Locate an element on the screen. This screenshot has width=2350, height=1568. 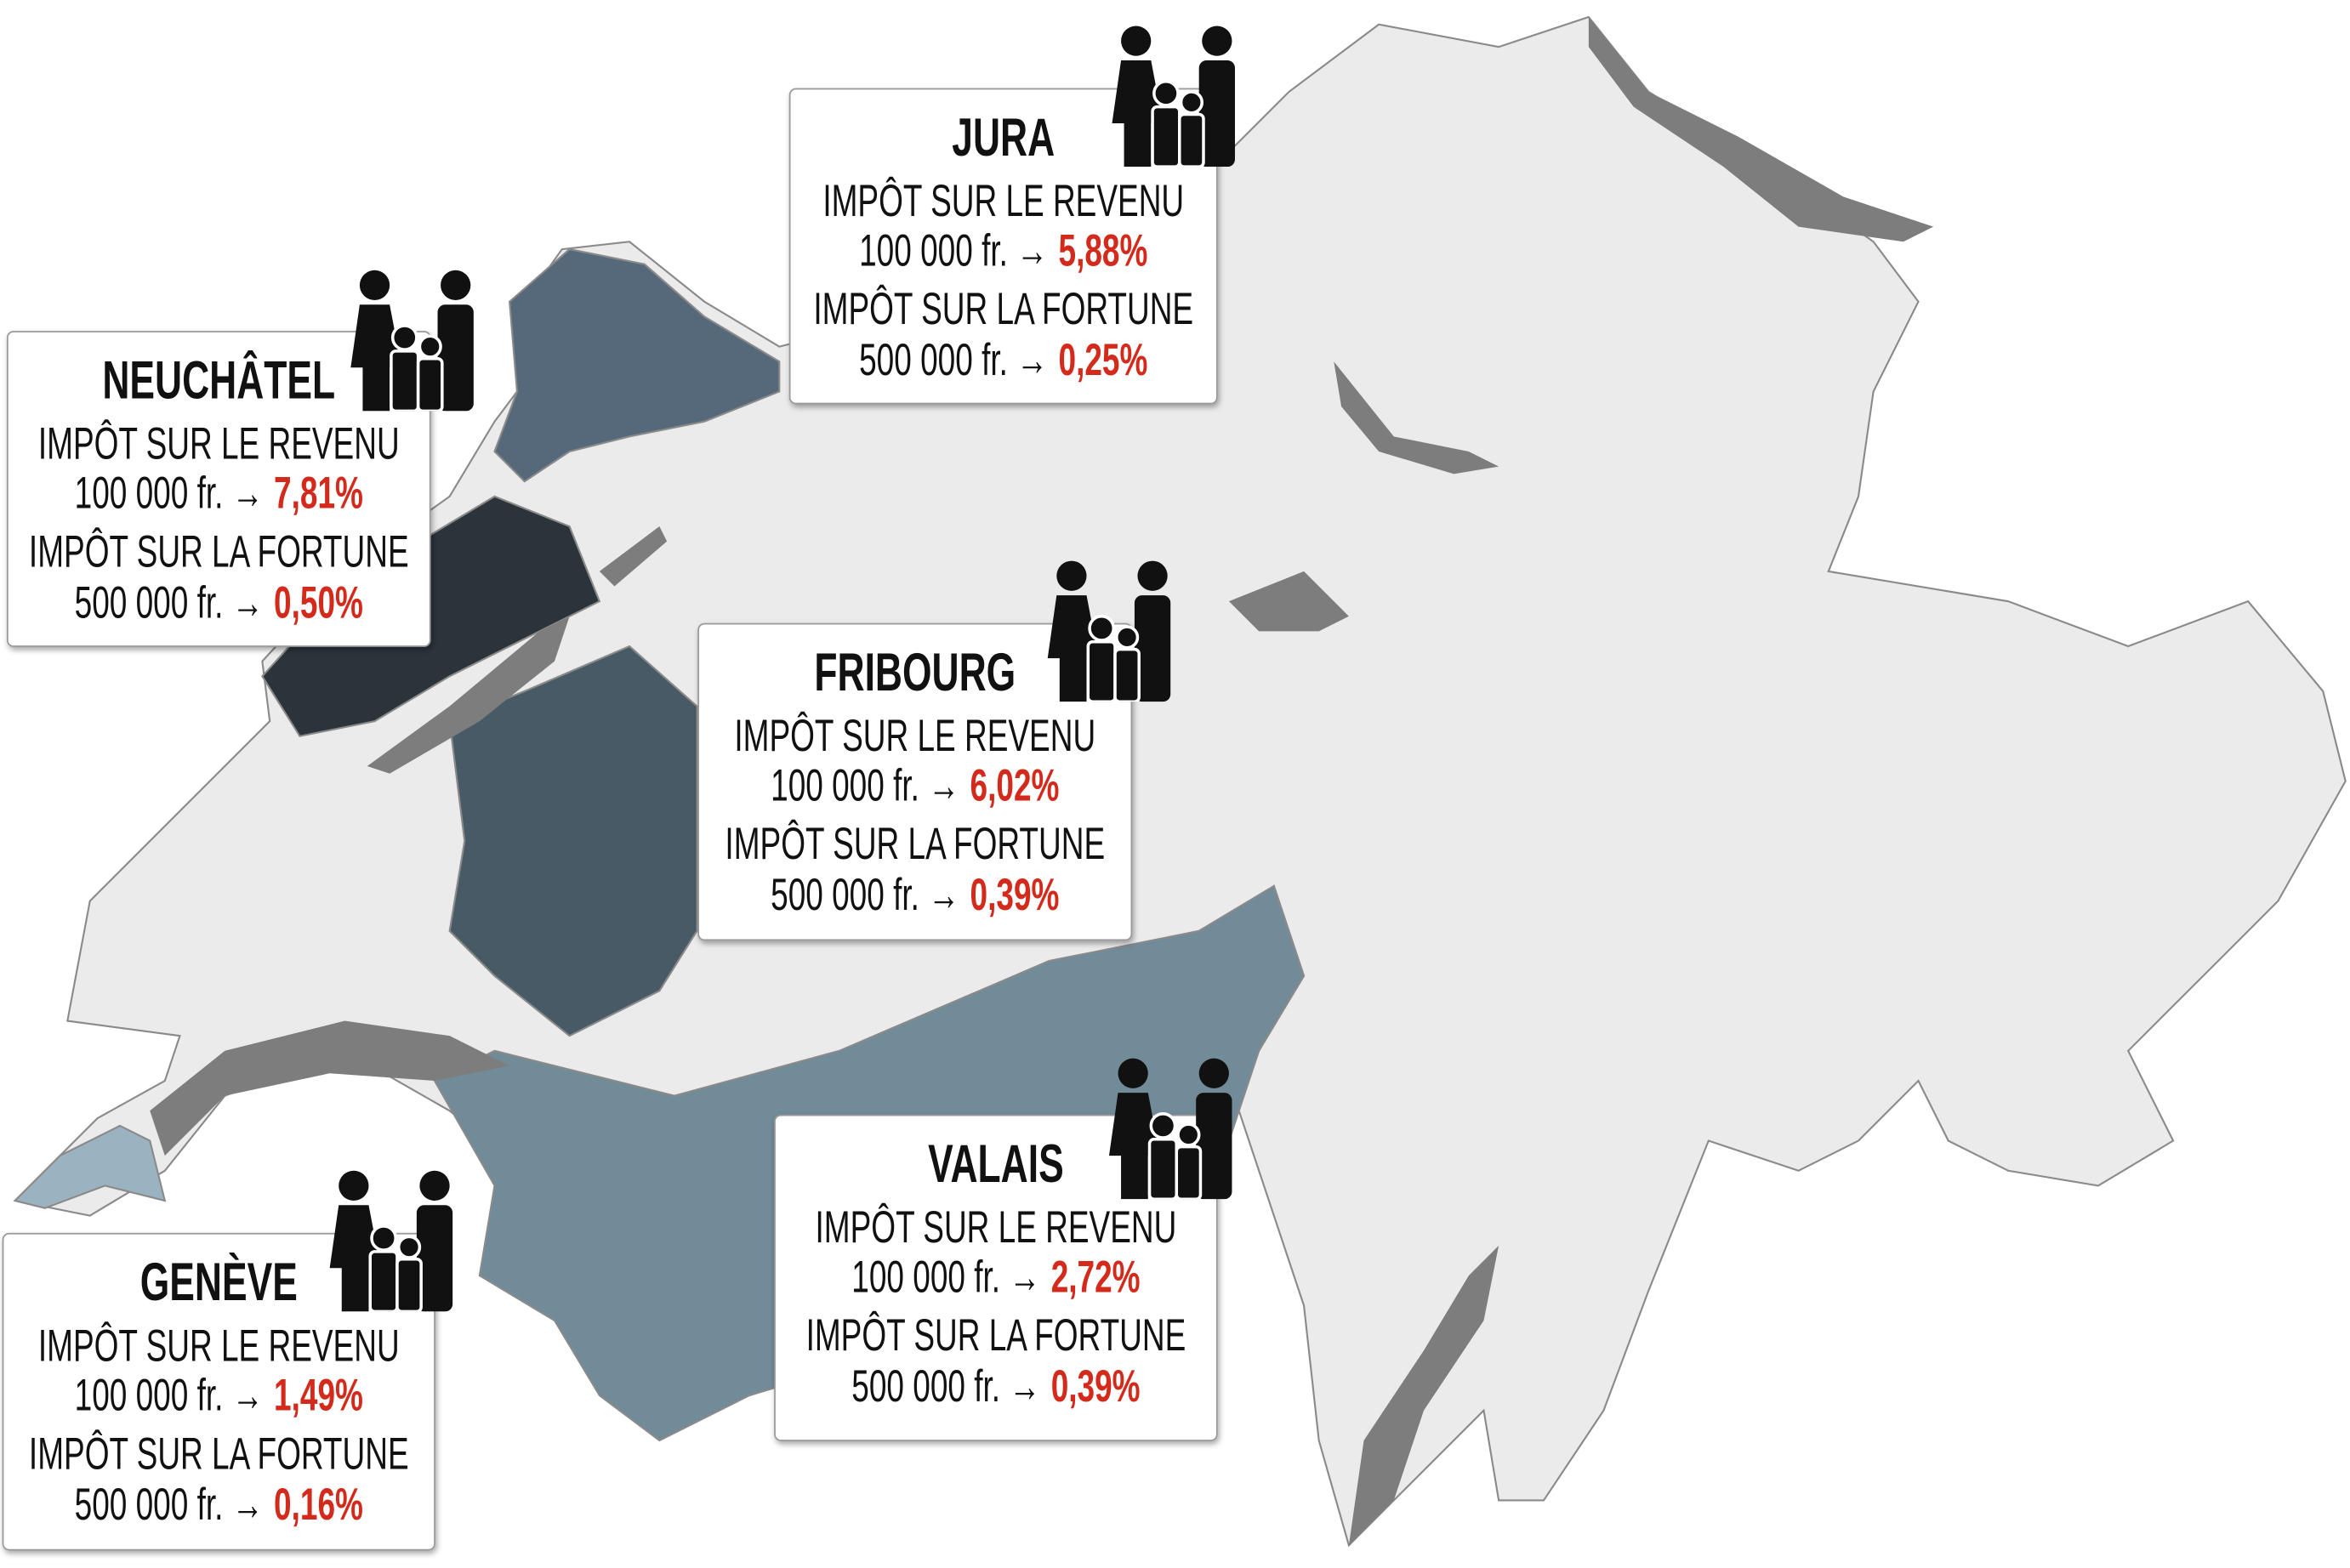
wealth-rate: 0,25% is located at coordinates (1104, 359).